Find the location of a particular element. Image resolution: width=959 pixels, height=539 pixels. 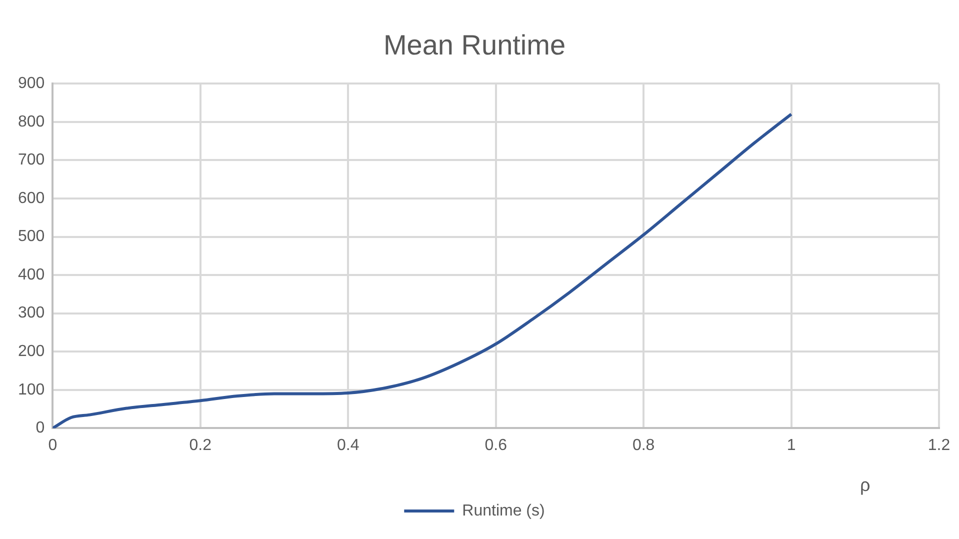

x-tick-label: 1 is located at coordinates (791, 445).